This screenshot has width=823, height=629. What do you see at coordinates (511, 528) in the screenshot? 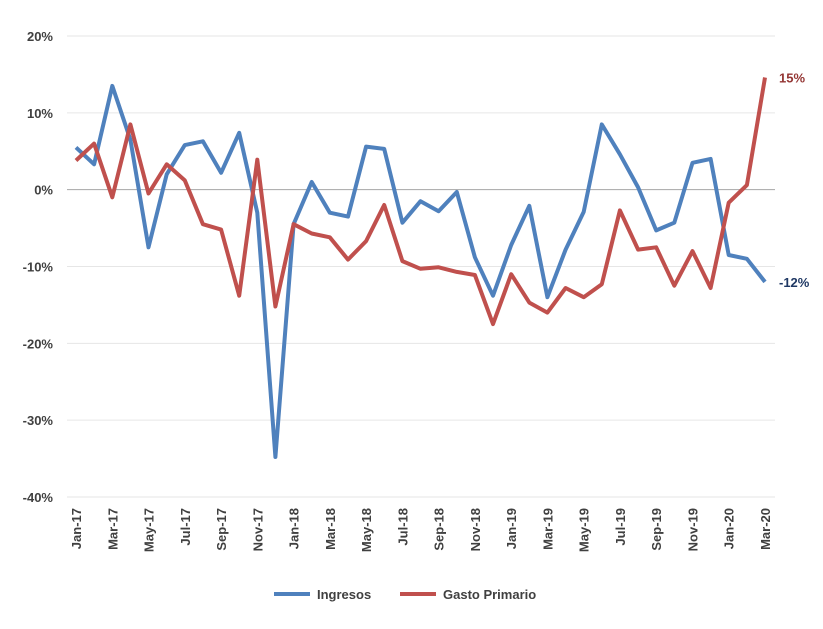
I see `x-tick-label: Jan-19` at bounding box center [511, 528].